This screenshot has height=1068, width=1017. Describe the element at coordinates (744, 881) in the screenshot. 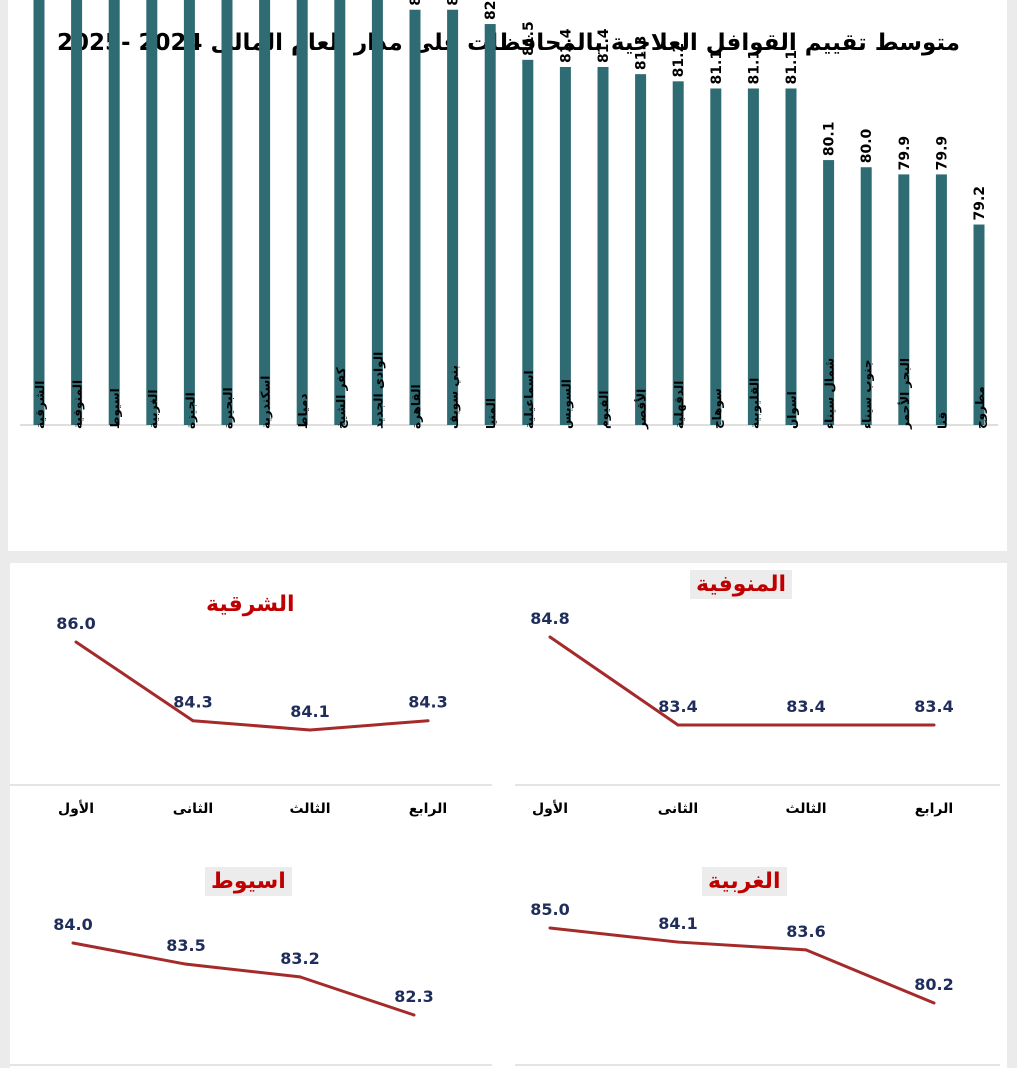

I see `line-chart-title-gharbia: الغربية` at that location.